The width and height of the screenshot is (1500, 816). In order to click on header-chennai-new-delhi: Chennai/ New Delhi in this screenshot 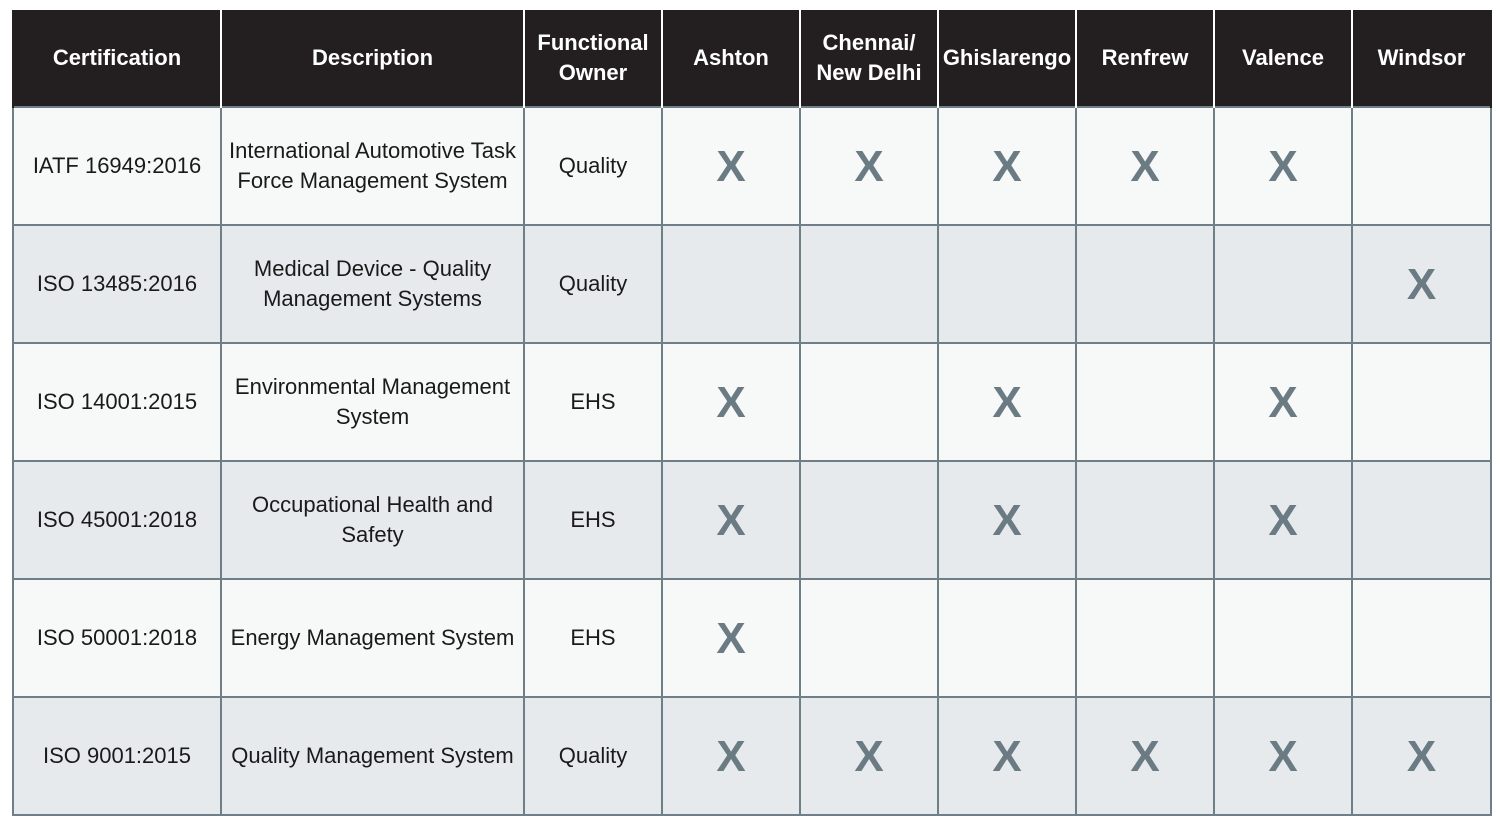, I will do `click(869, 58)`.